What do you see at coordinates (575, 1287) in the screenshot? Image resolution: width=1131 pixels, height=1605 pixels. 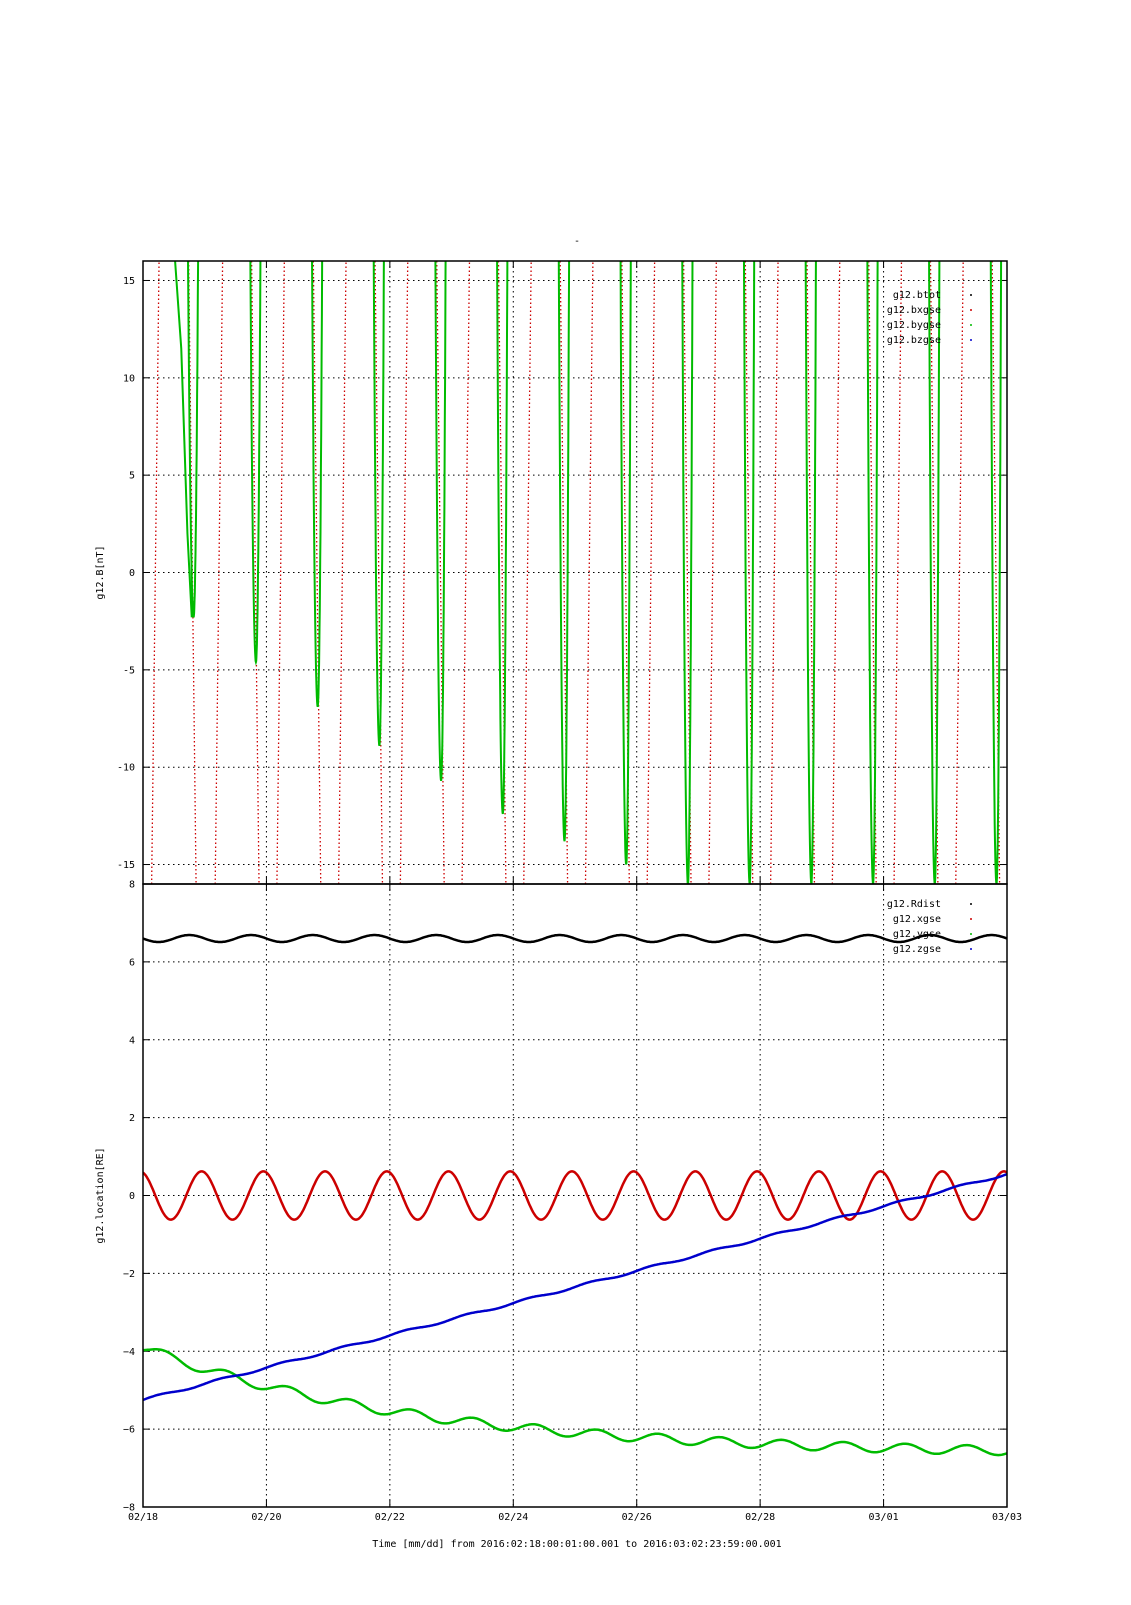 I see `zgse-line` at bounding box center [575, 1287].